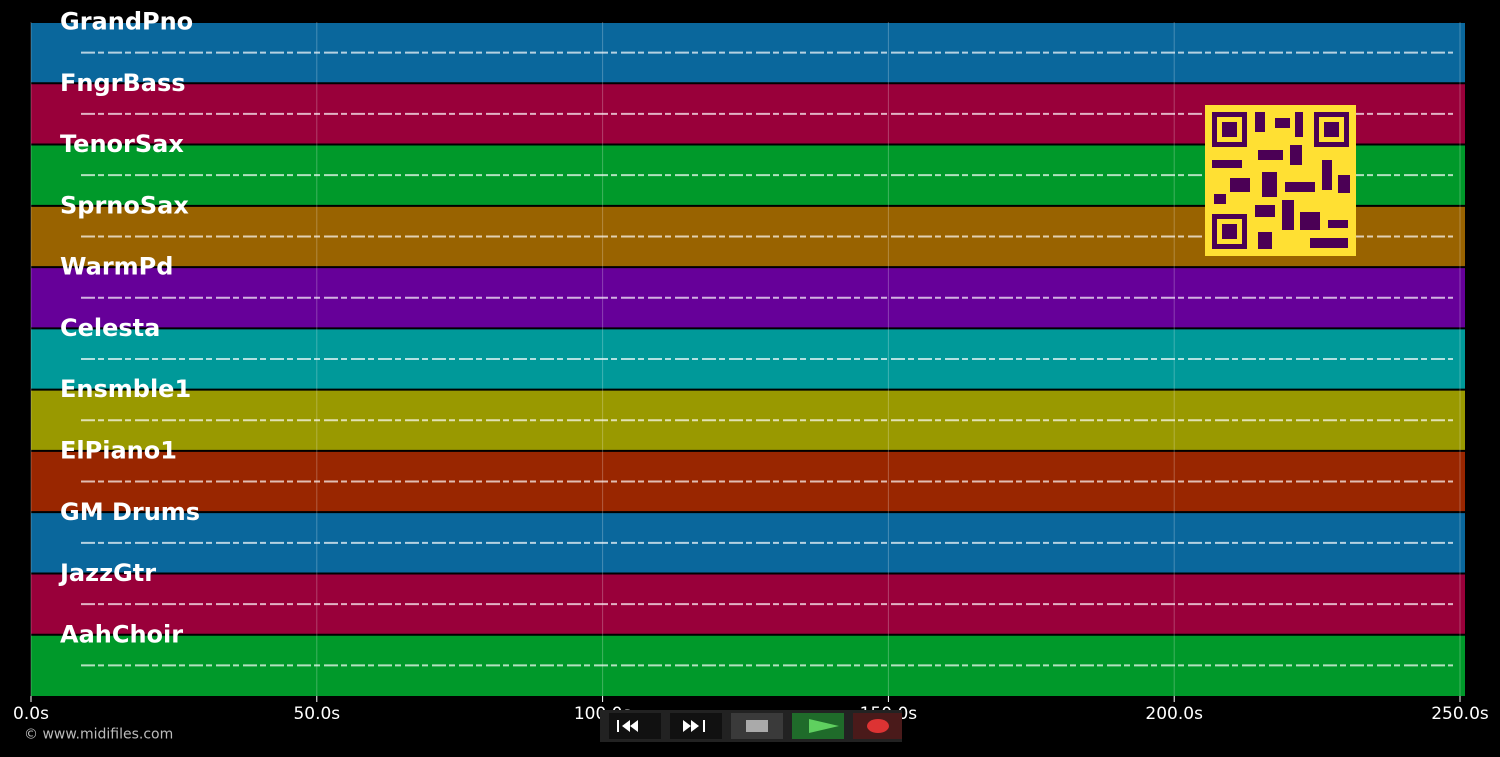 The height and width of the screenshot is (757, 1500). What do you see at coordinates (1280, 180) in the screenshot?
I see `qr-code` at bounding box center [1280, 180].